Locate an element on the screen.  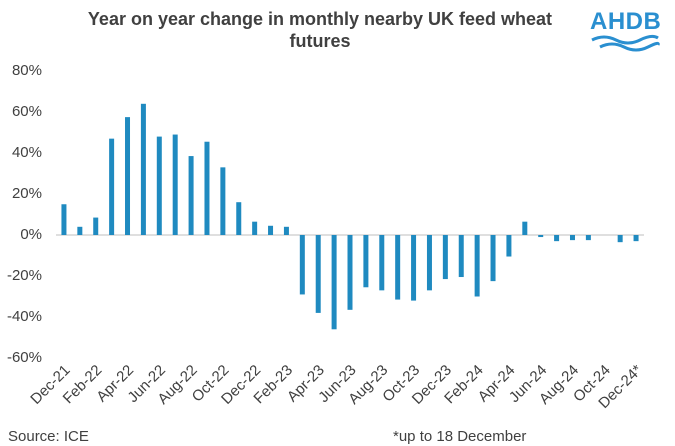
logo: AHDB is located at coordinates (626, 21).